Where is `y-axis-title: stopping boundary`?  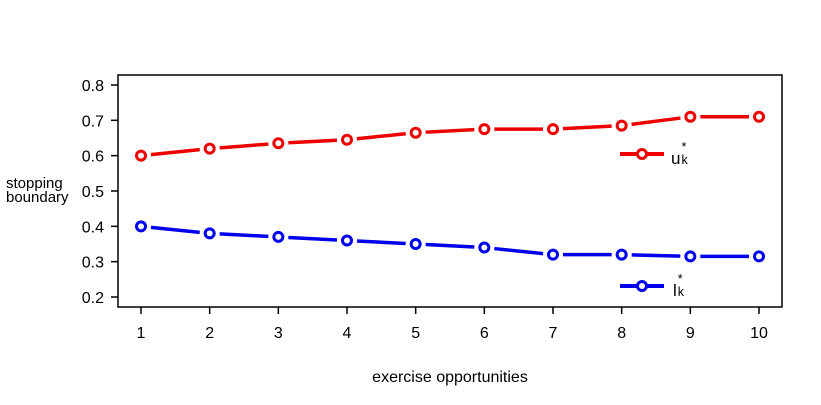
y-axis-title: stopping boundary is located at coordinates (41, 190).